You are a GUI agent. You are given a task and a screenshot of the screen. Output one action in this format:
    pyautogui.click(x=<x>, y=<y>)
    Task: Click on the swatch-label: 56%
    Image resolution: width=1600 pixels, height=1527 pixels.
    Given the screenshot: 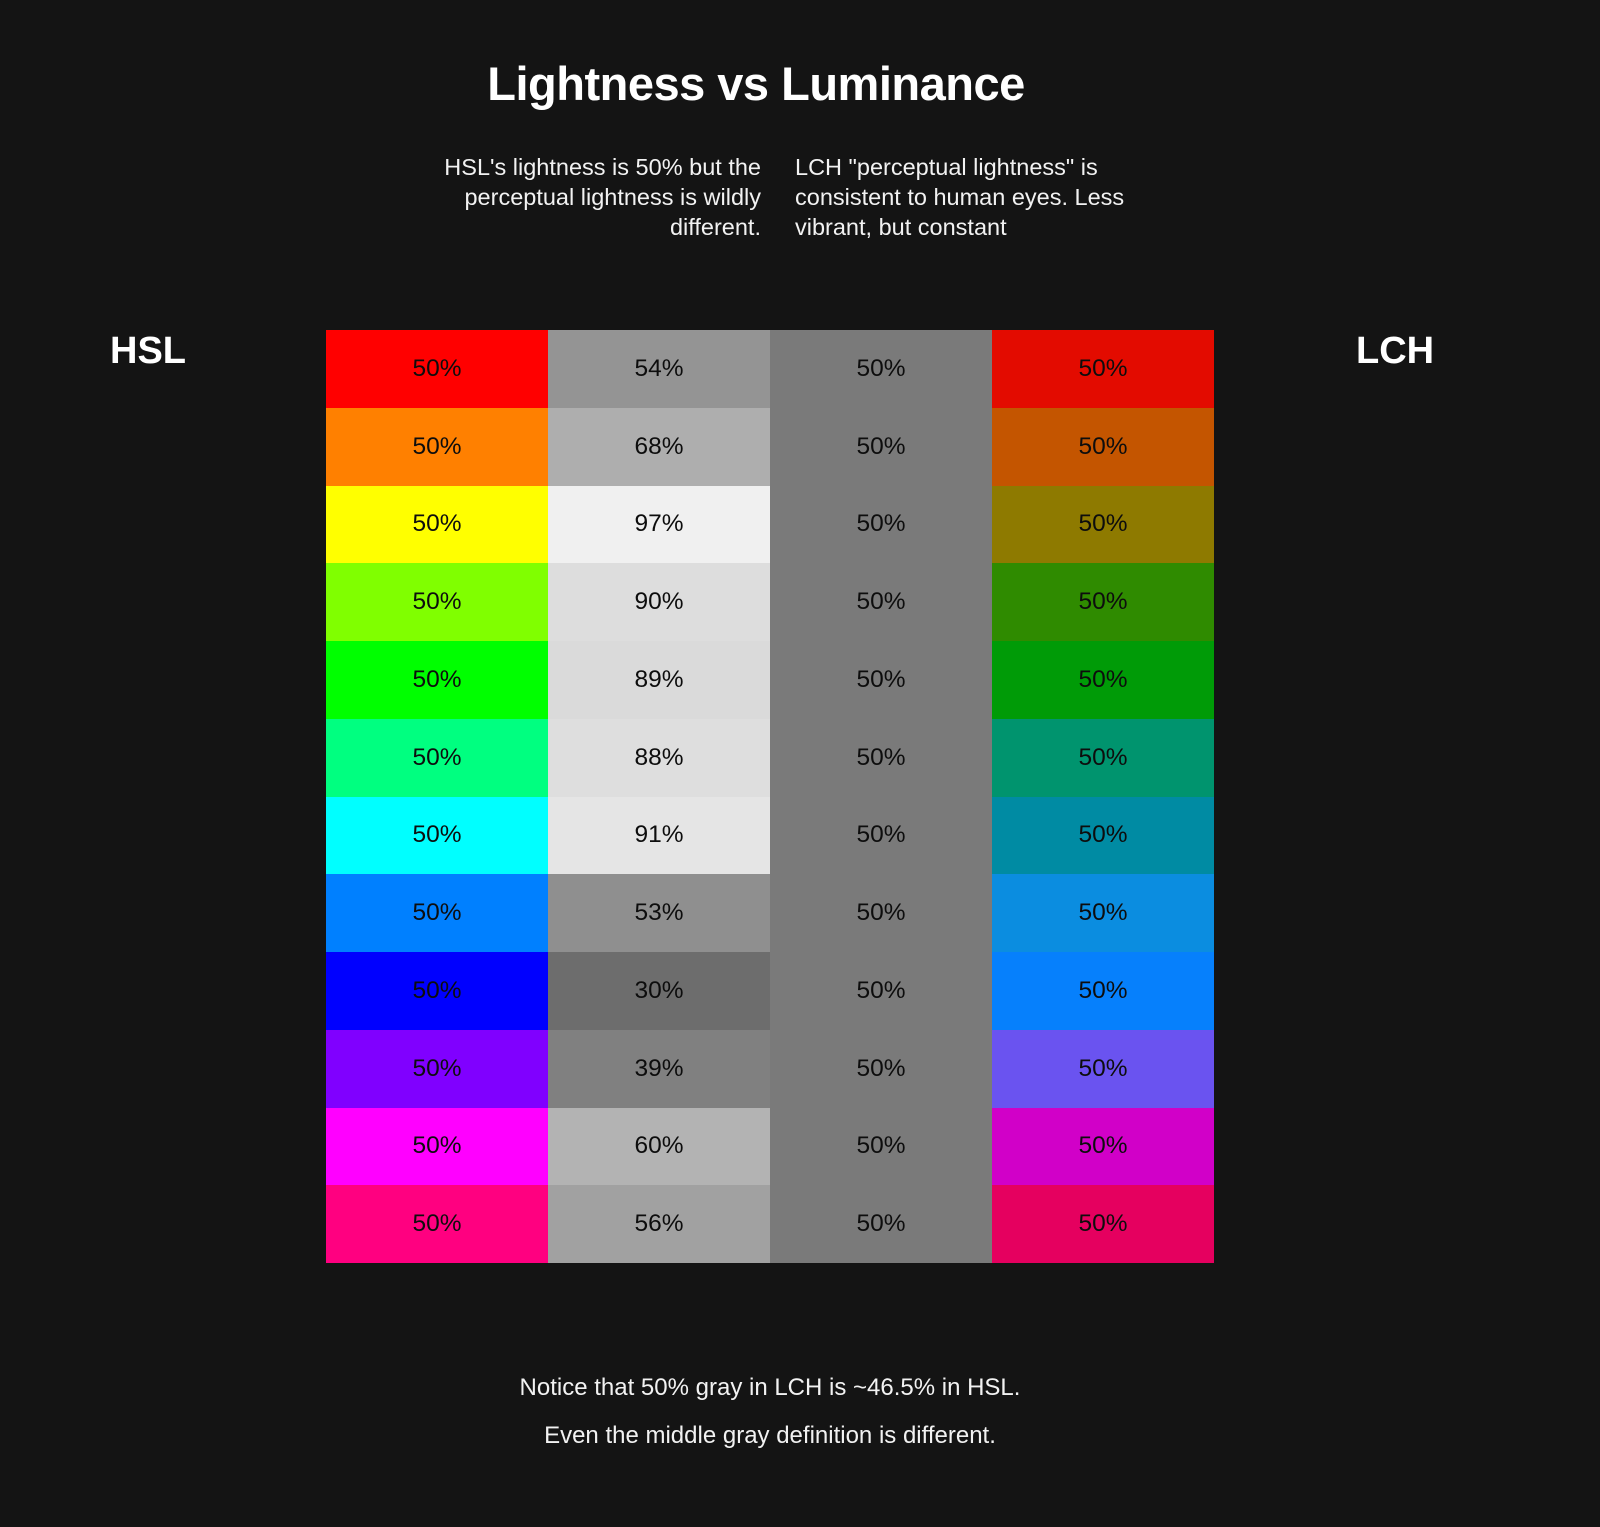 What is the action you would take?
    pyautogui.click(x=659, y=1224)
    